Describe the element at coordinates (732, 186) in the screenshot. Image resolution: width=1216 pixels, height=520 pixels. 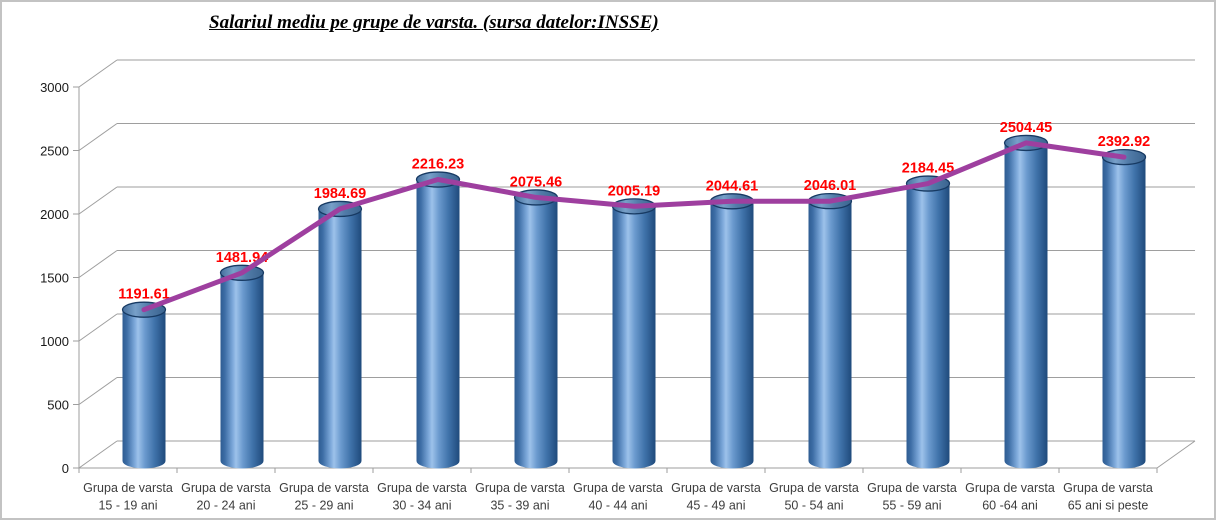
I see `bar-value-label: 2044.61` at that location.